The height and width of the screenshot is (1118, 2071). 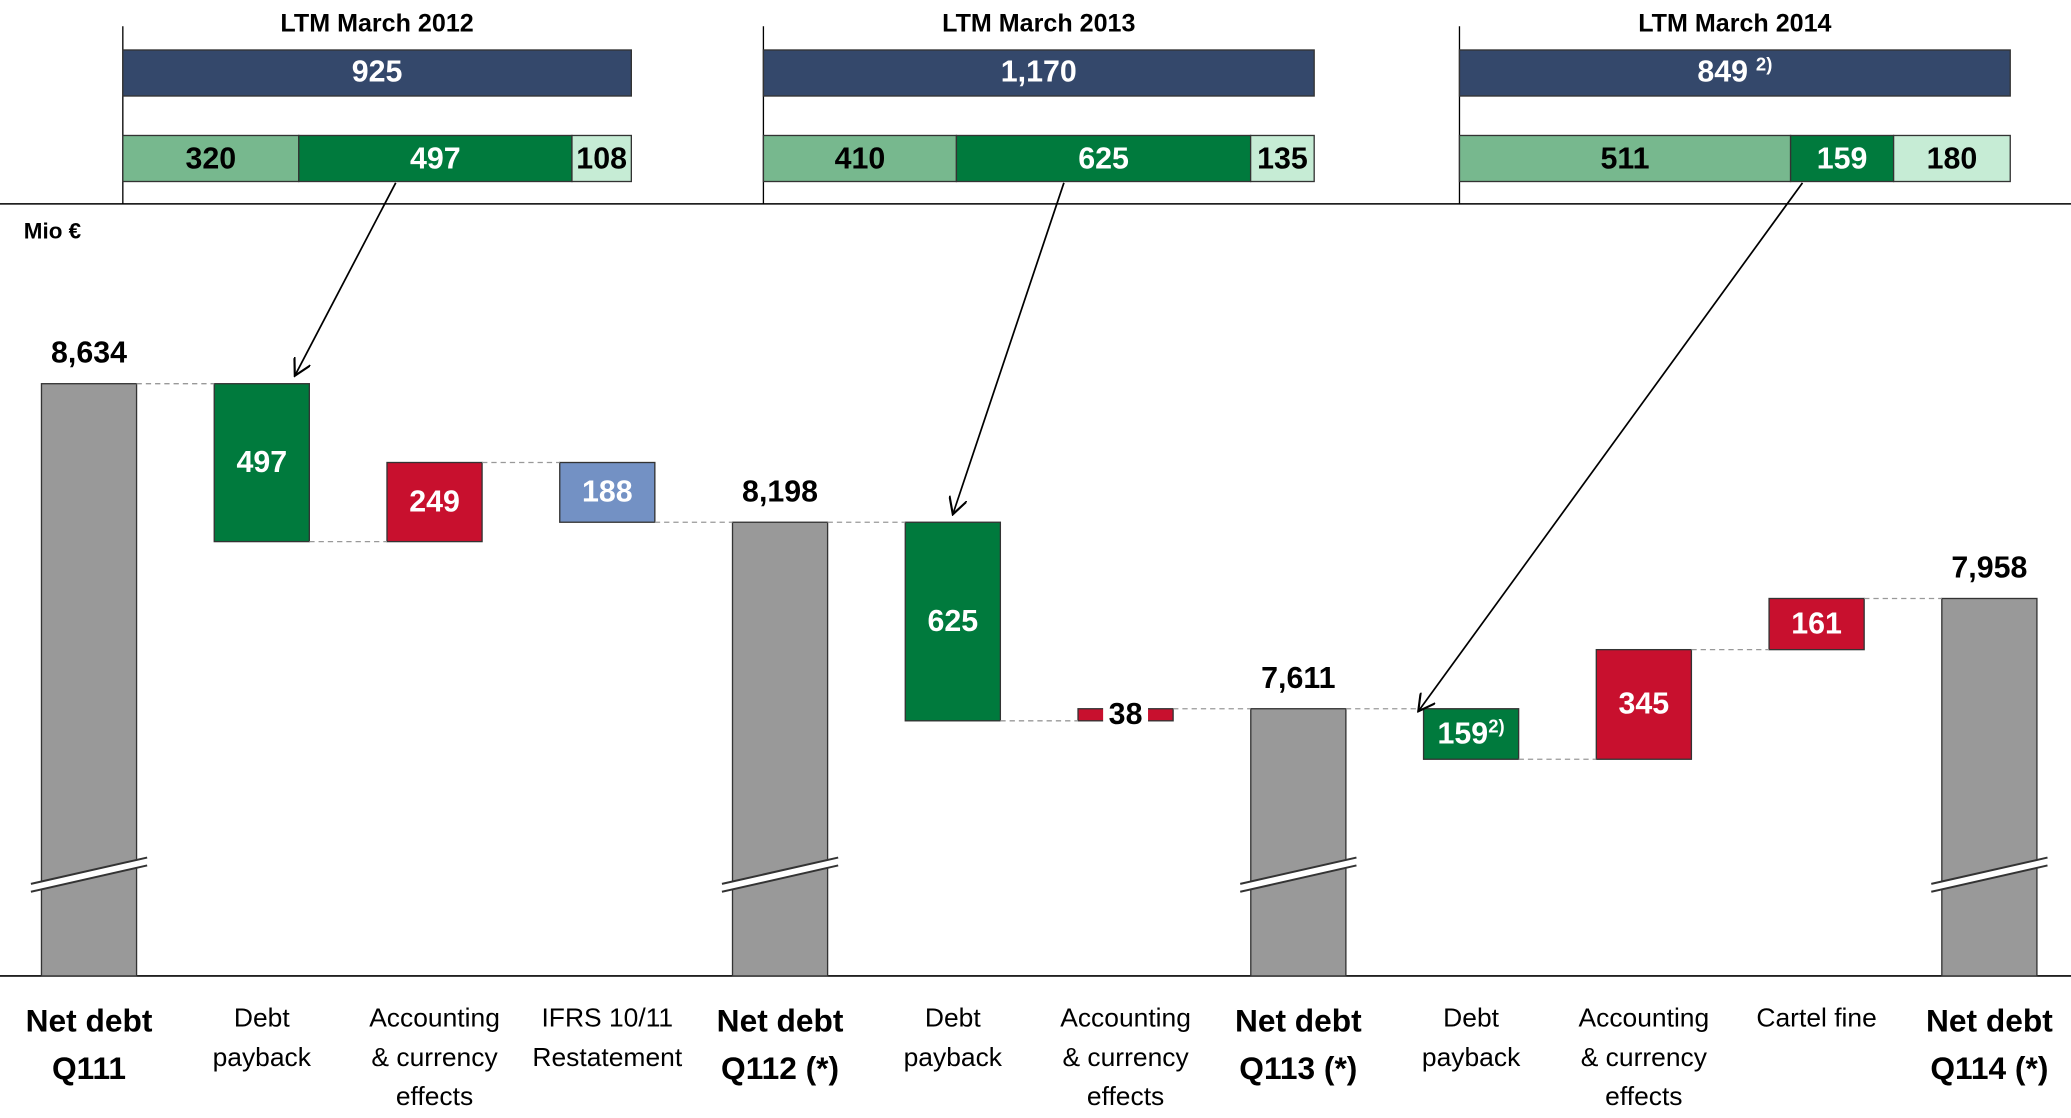 What do you see at coordinates (780, 491) in the screenshot?
I see `value-label: 8,198` at bounding box center [780, 491].